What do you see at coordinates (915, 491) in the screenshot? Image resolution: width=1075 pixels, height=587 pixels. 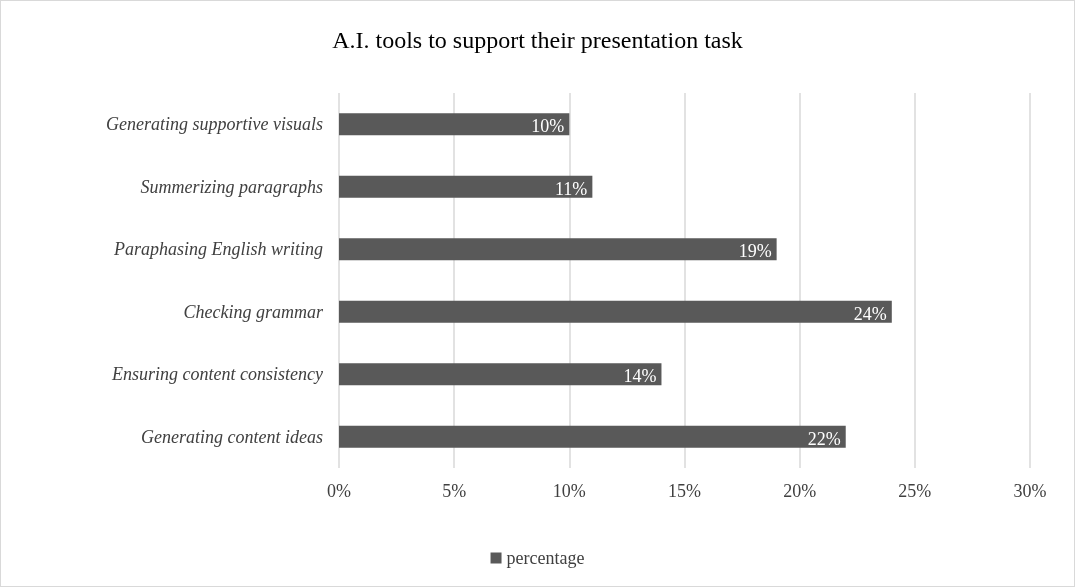 I see `x-tick-label: 25%` at bounding box center [915, 491].